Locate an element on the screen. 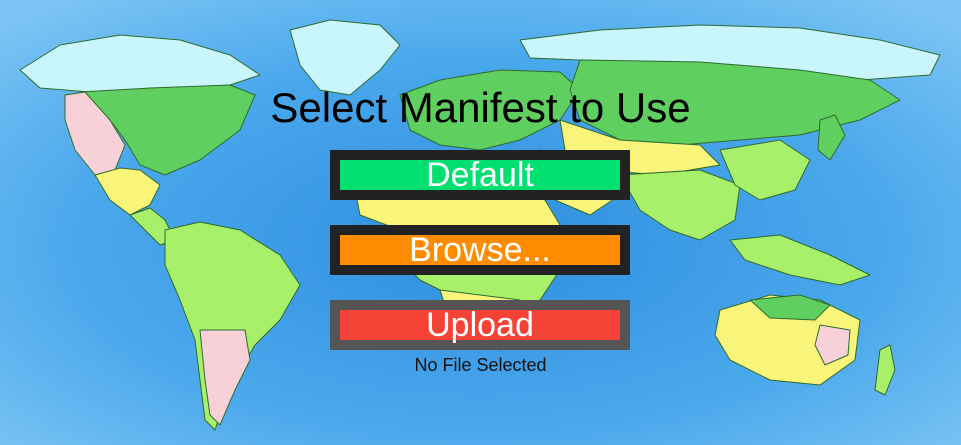 The height and width of the screenshot is (445, 961). default-button: Default is located at coordinates (480, 175).